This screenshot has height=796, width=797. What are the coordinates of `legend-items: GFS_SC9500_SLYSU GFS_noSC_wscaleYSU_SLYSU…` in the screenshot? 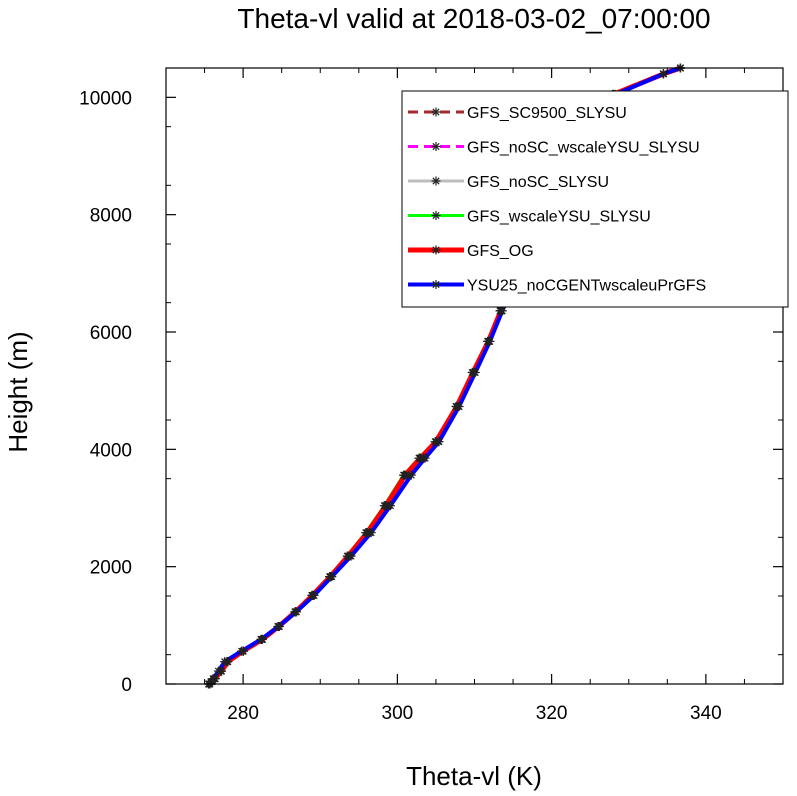 It's located at (557, 200).